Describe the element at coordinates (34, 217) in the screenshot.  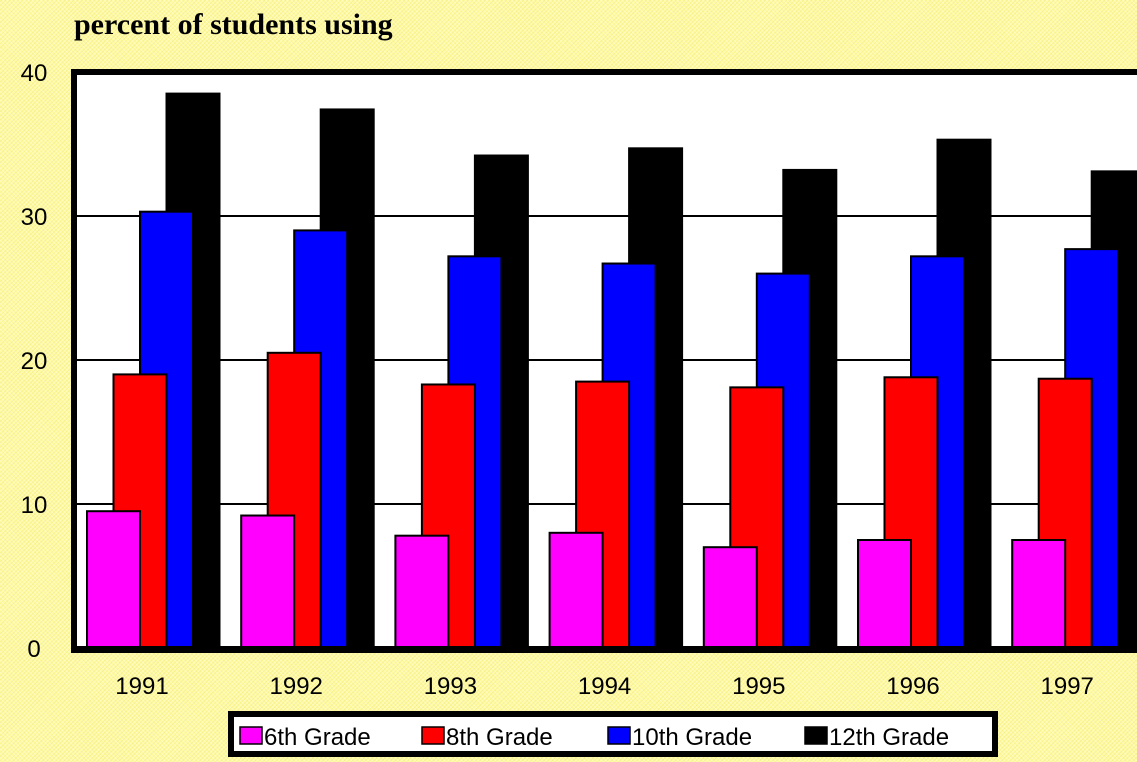
I see `y-tick-label: 30` at that location.